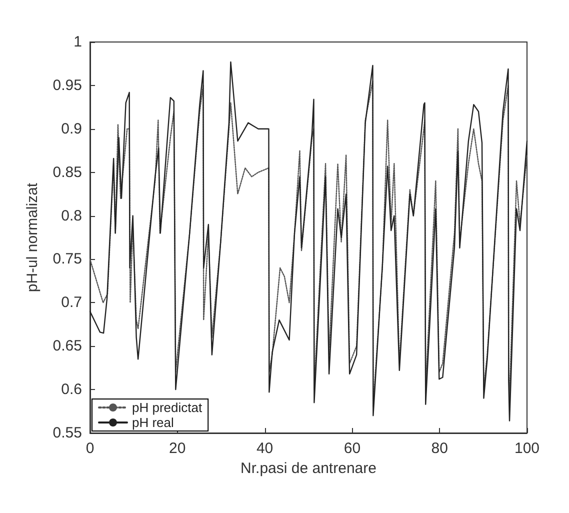 The width and height of the screenshot is (569, 513). What do you see at coordinates (32, 237) in the screenshot?
I see `y-axis-title: pH-ul normalizat` at bounding box center [32, 237].